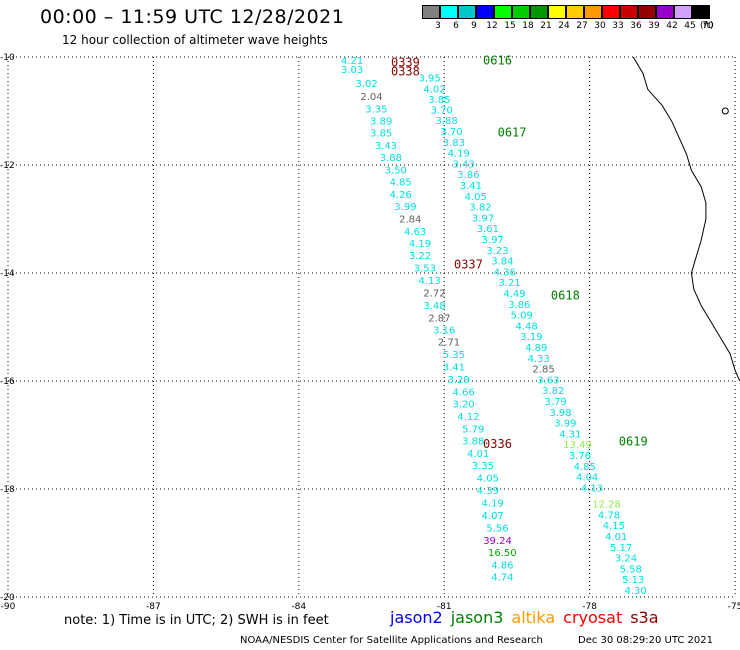 This screenshot has width=740, height=650. What do you see at coordinates (444, 607) in the screenshot?
I see `lon-tick-label: -81` at bounding box center [444, 607].